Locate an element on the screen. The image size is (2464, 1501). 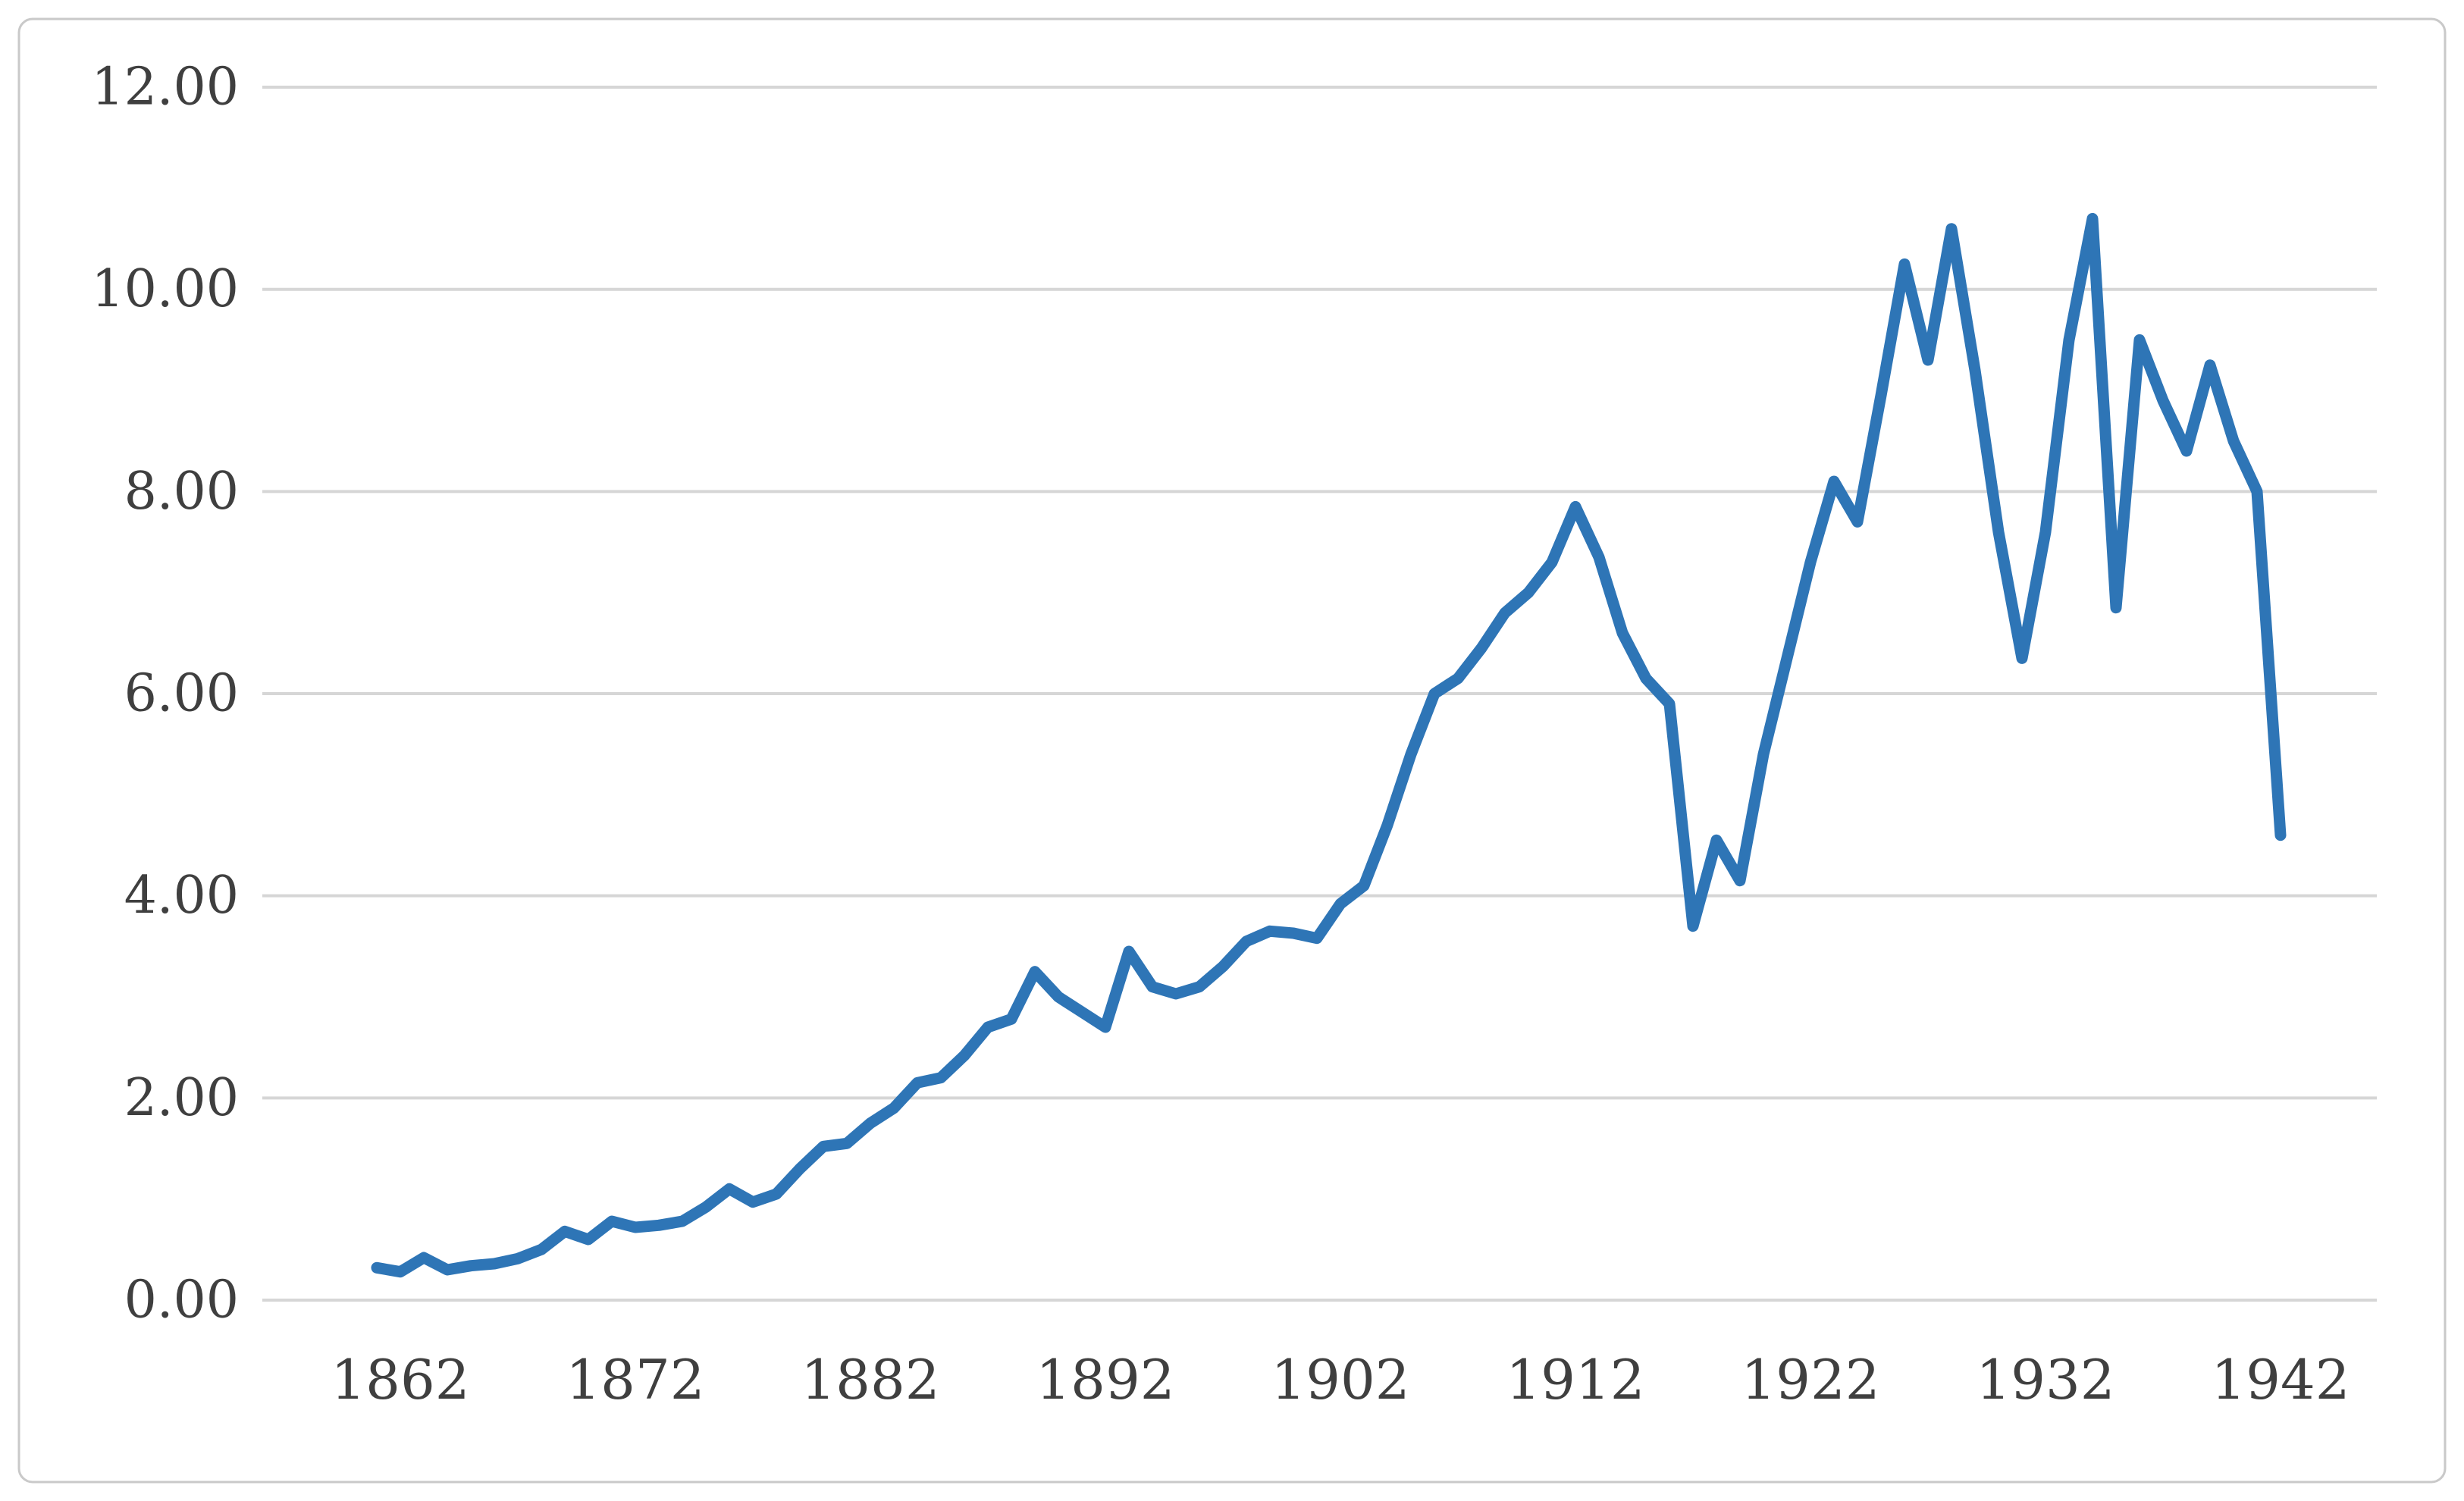
x-axis-labels-group: 1862 1872 1882 1892 1902 1912 1922 1932 1942 is located at coordinates (1340, 1380).